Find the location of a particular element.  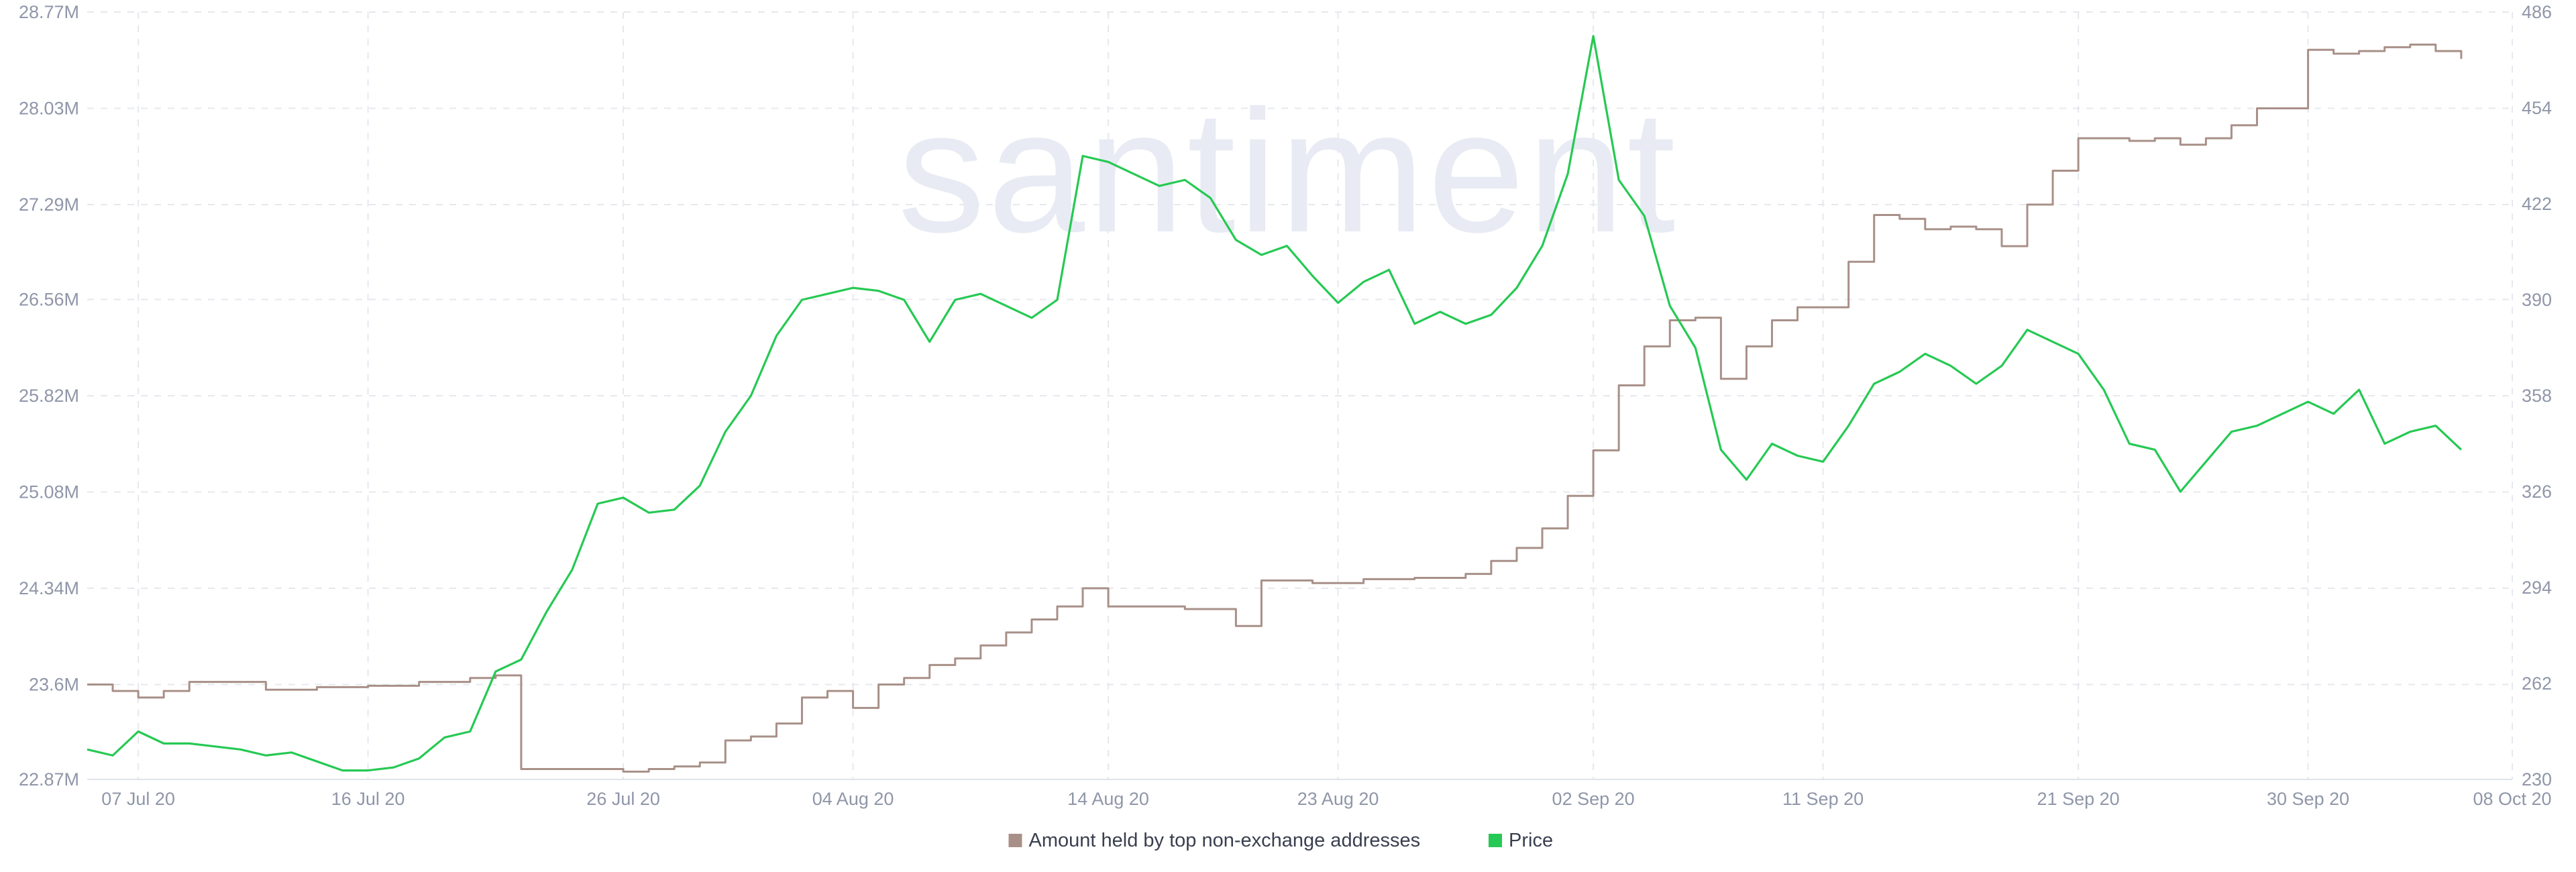

right-axis-ticks: 230 262 294 326 358 390 422 454 486 is located at coordinates (2537, 396).